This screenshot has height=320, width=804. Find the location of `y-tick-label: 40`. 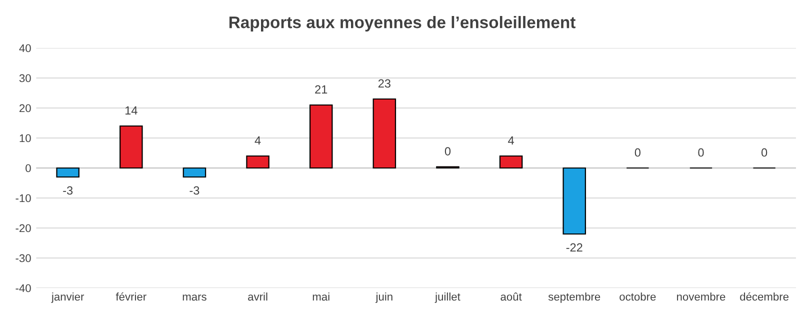

y-tick-label: 40 is located at coordinates (25, 48).